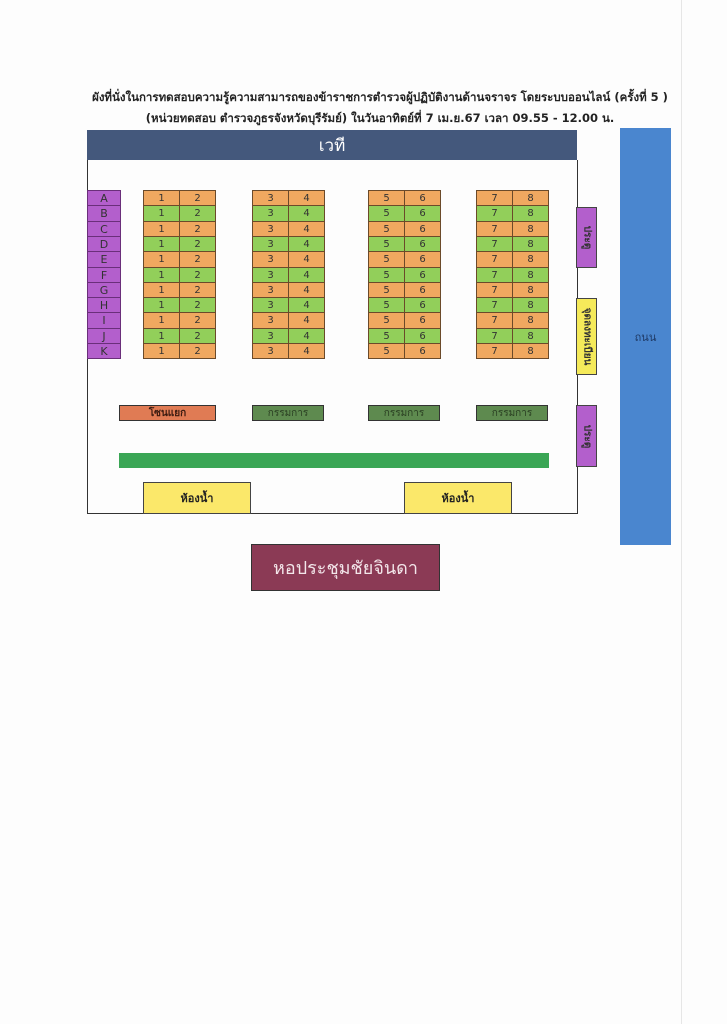 This screenshot has height=1024, width=727. What do you see at coordinates (104, 198) in the screenshot?
I see `row-label: A` at bounding box center [104, 198].